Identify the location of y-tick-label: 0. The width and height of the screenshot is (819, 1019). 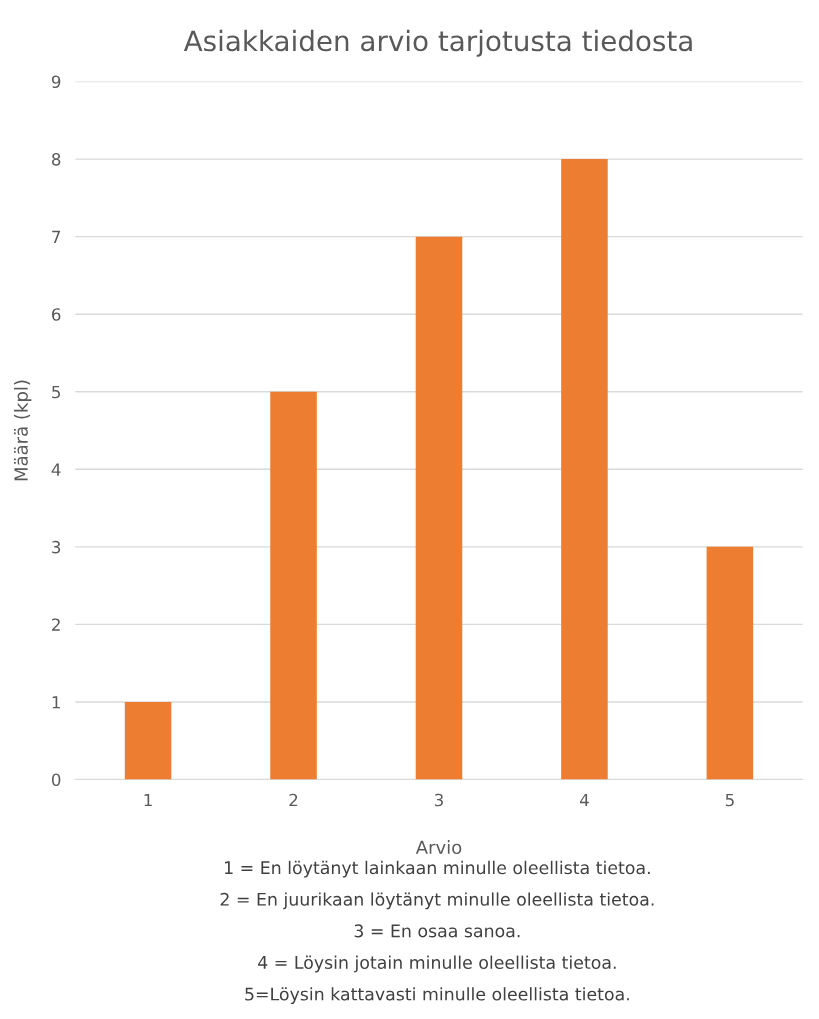
(56, 780).